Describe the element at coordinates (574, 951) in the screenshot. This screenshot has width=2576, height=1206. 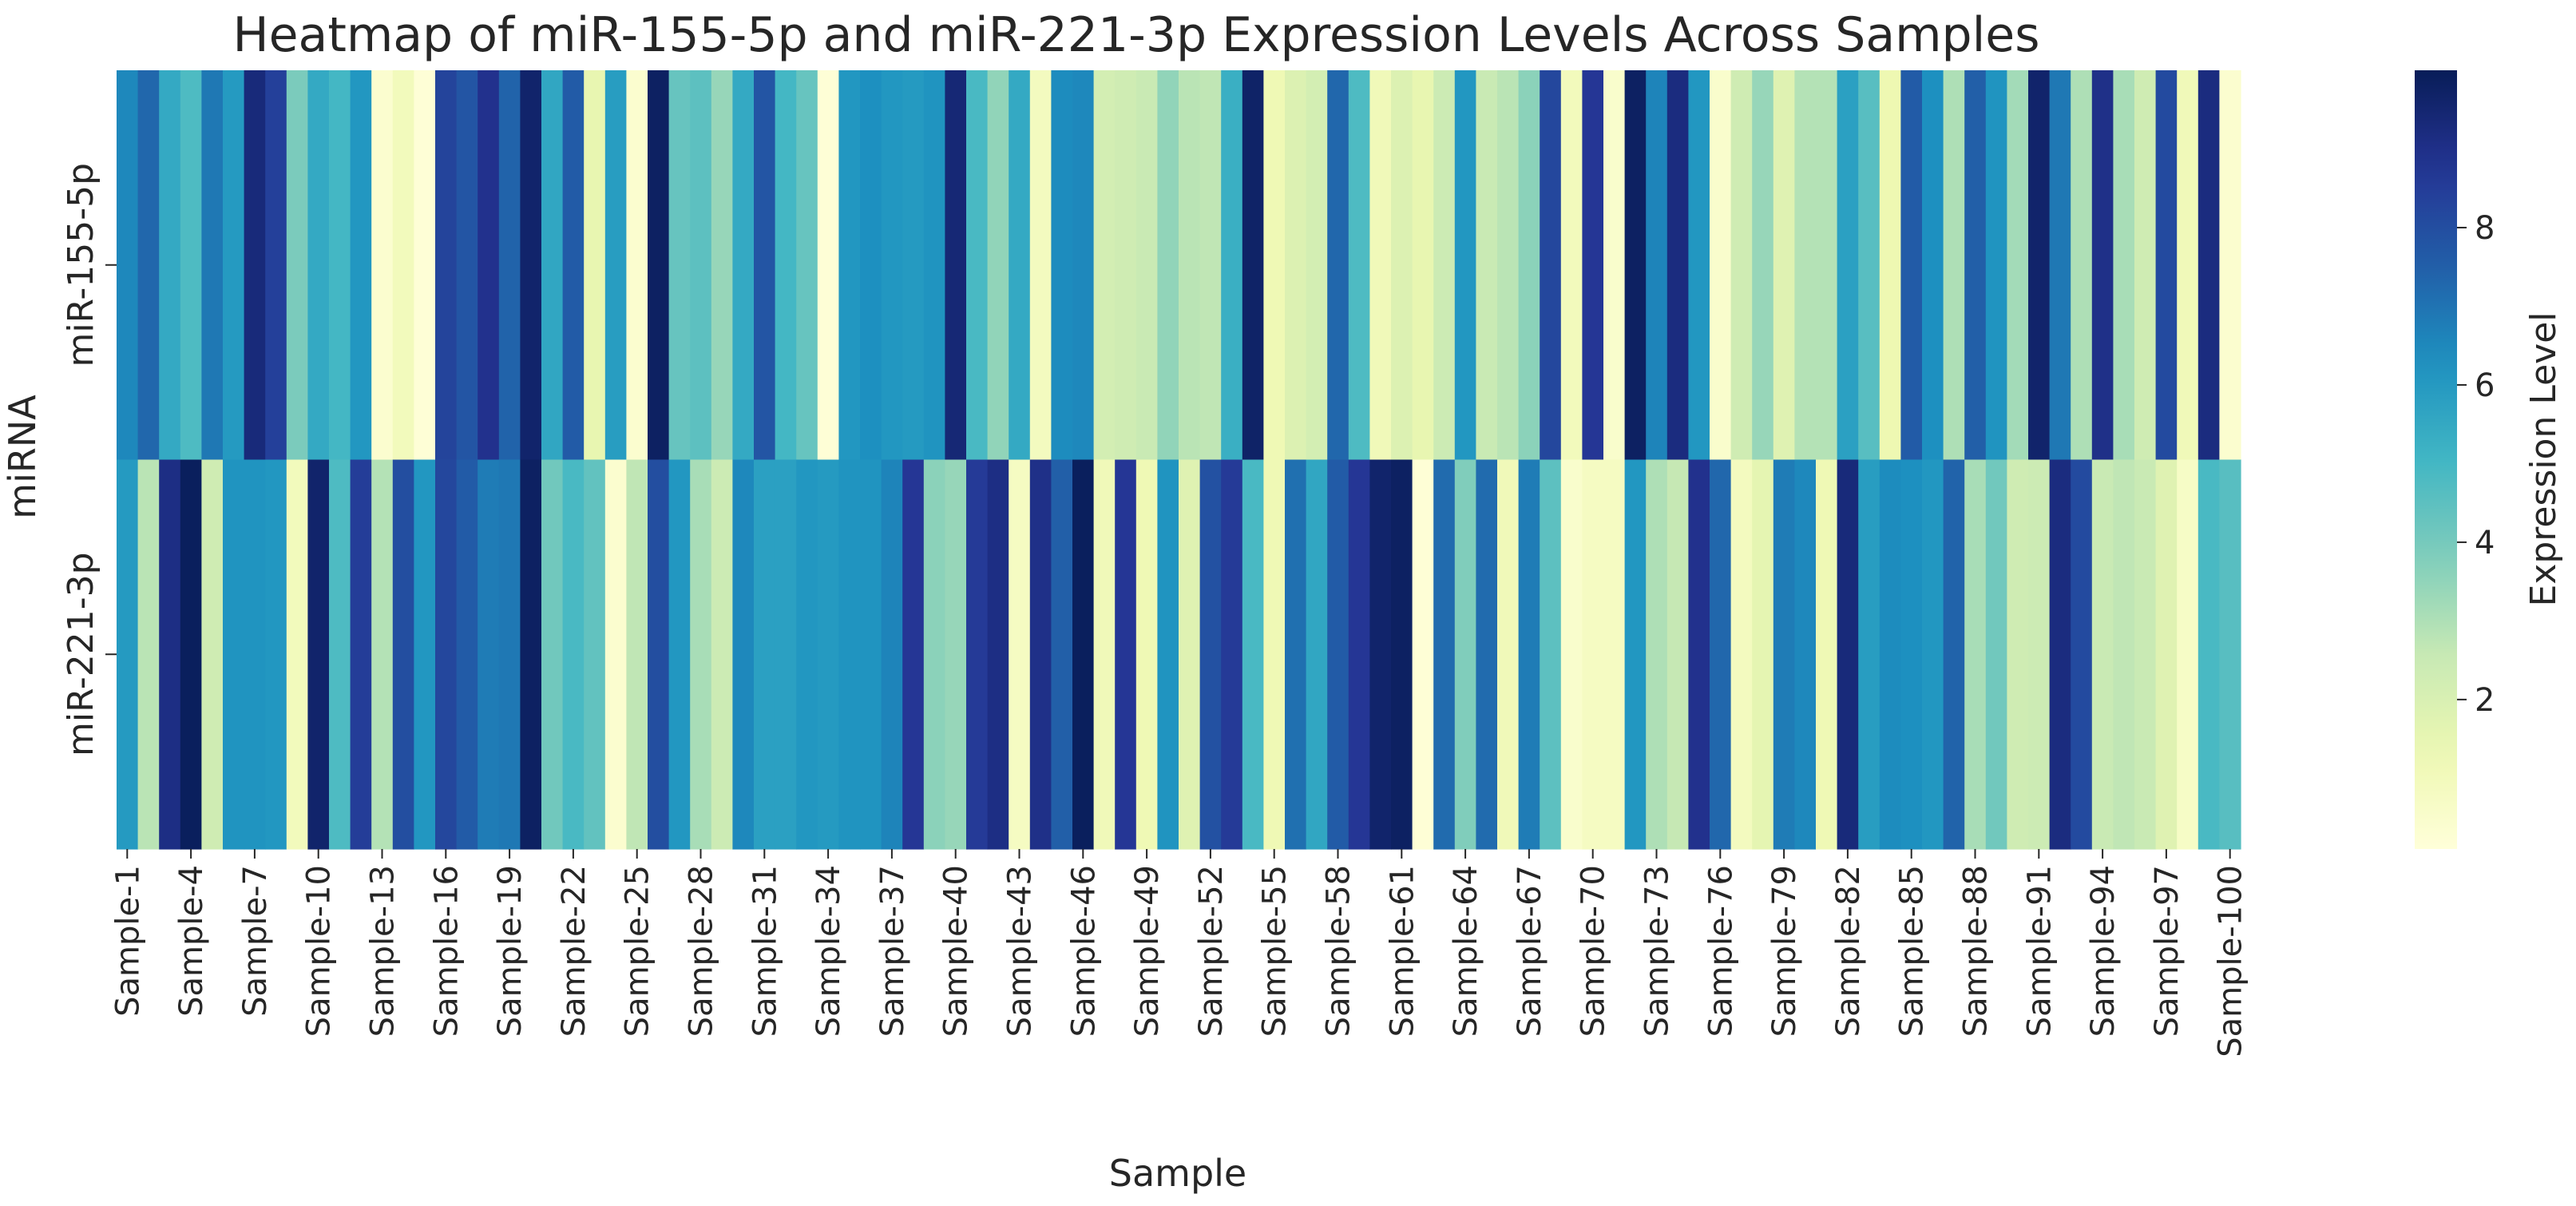
I see `x-tick-label: Sample-22` at that location.